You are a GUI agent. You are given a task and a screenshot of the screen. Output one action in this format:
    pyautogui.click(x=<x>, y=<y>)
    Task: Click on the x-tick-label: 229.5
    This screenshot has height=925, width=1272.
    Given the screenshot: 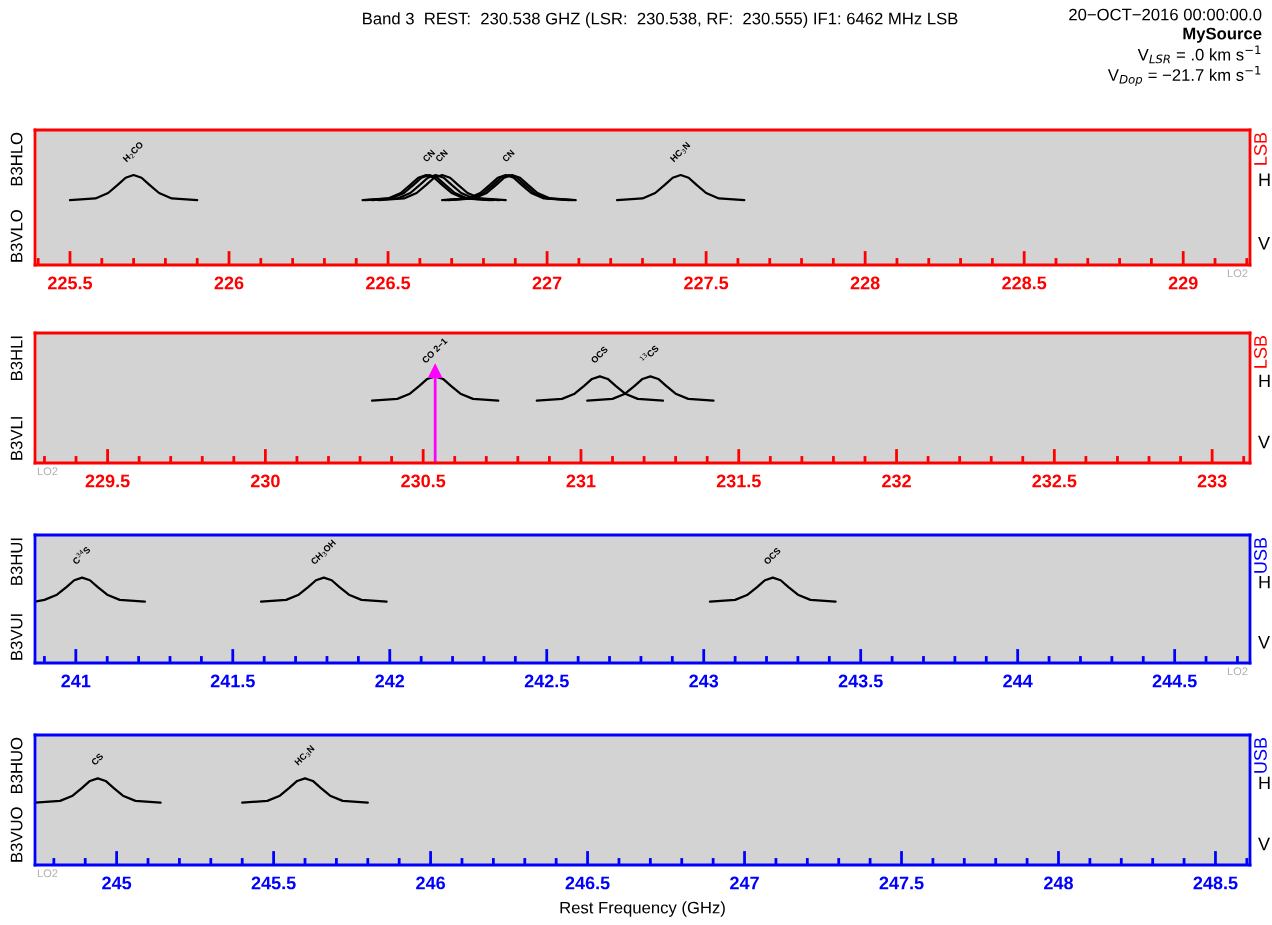 What is the action you would take?
    pyautogui.click(x=107, y=481)
    